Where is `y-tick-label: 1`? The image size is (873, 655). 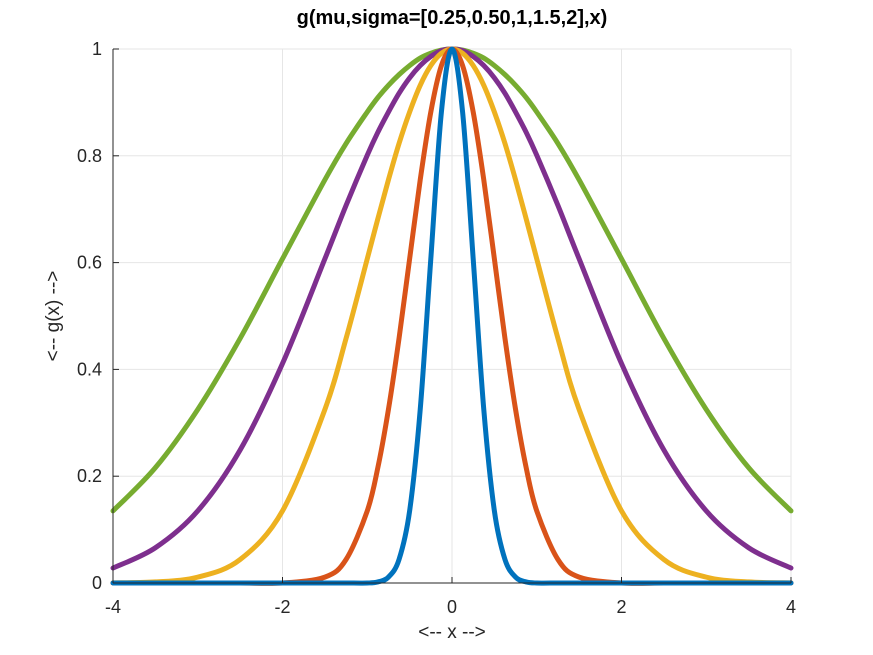 y-tick-label: 1 is located at coordinates (97, 49).